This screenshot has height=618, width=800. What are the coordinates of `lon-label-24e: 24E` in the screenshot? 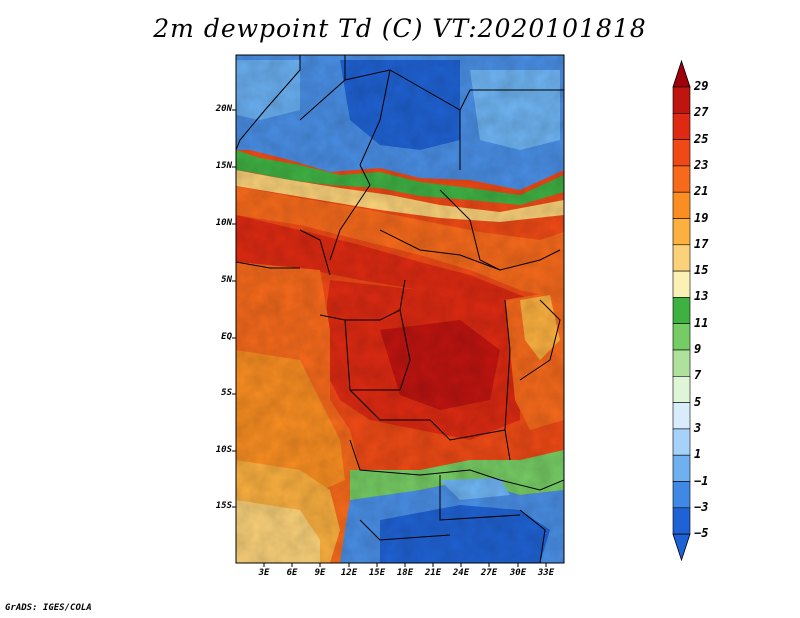 It's located at (461, 573).